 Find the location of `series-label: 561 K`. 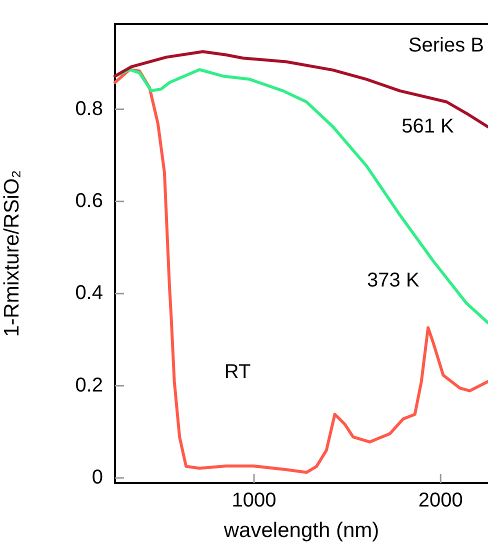

series-label: 561 K is located at coordinates (428, 126).